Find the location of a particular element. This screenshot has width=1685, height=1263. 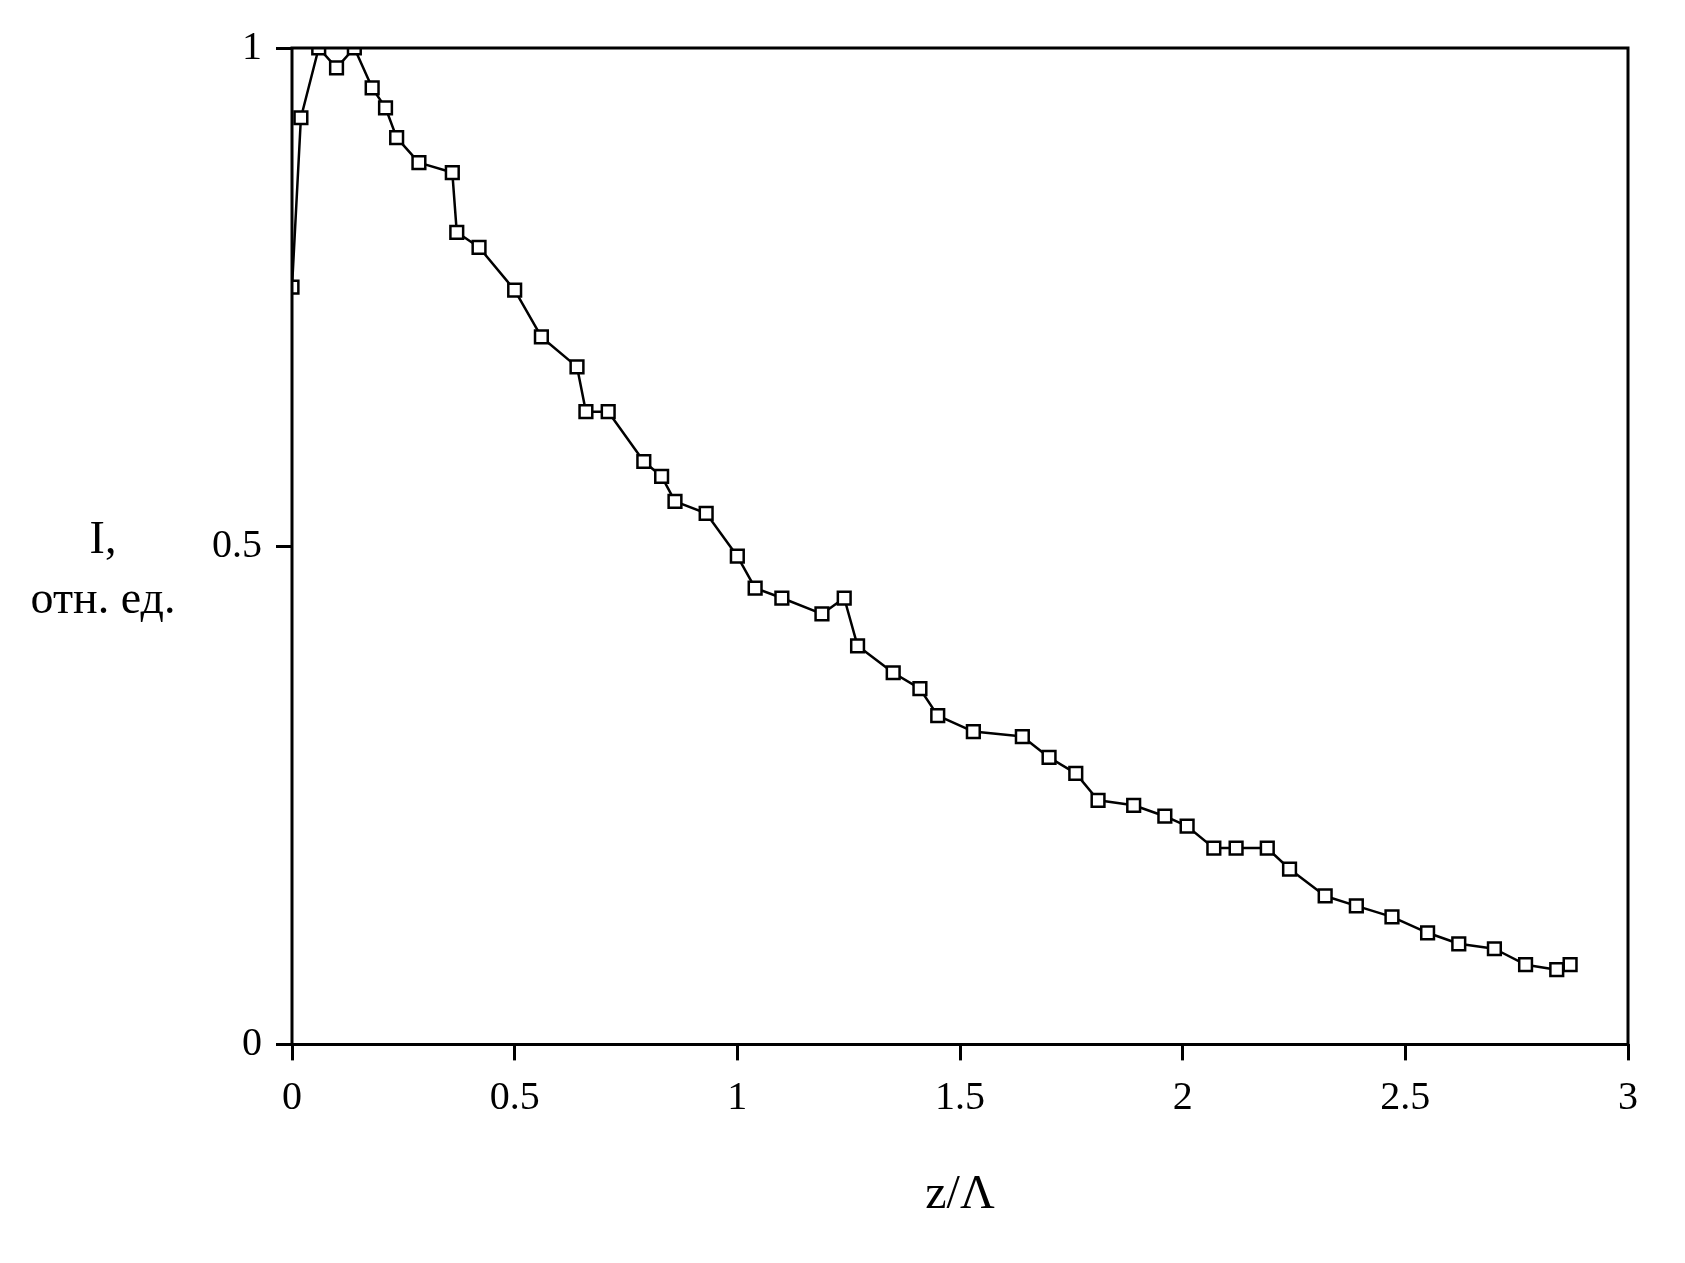

x-axis-title: z/Λ is located at coordinates (960, 1191).